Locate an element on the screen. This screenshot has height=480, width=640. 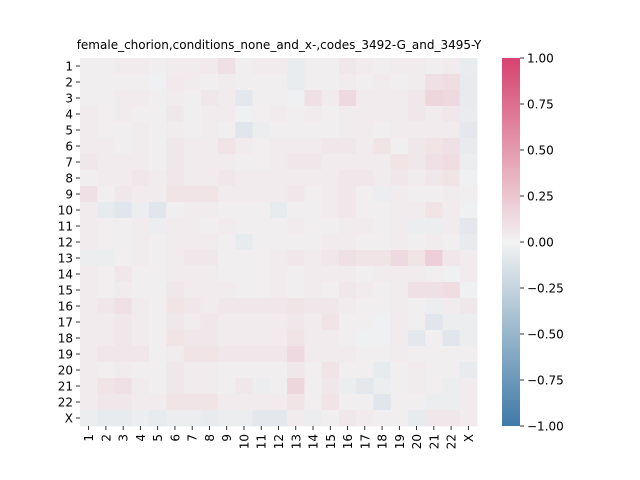
y-tick-label: 19 is located at coordinates (65, 355).